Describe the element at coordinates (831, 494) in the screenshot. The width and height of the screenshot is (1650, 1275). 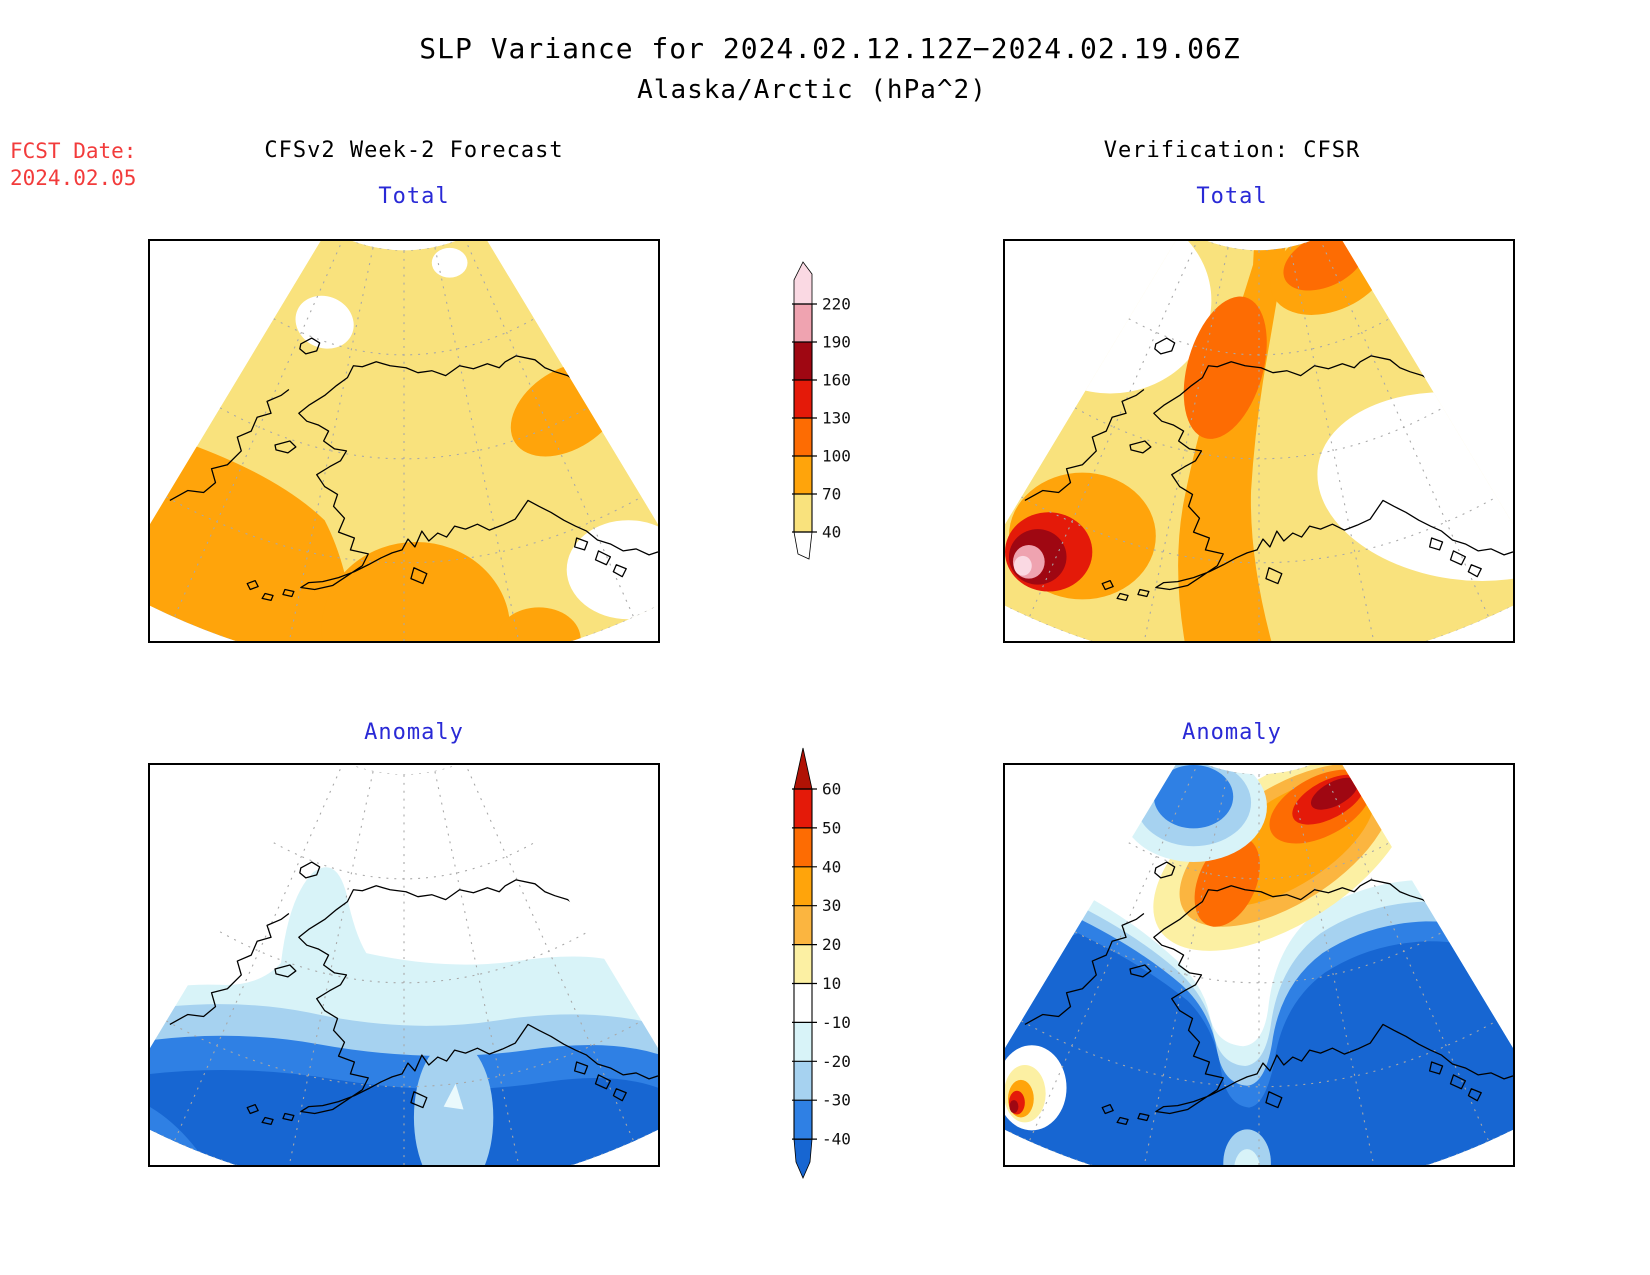
I see `svg-text: 70` at that location.